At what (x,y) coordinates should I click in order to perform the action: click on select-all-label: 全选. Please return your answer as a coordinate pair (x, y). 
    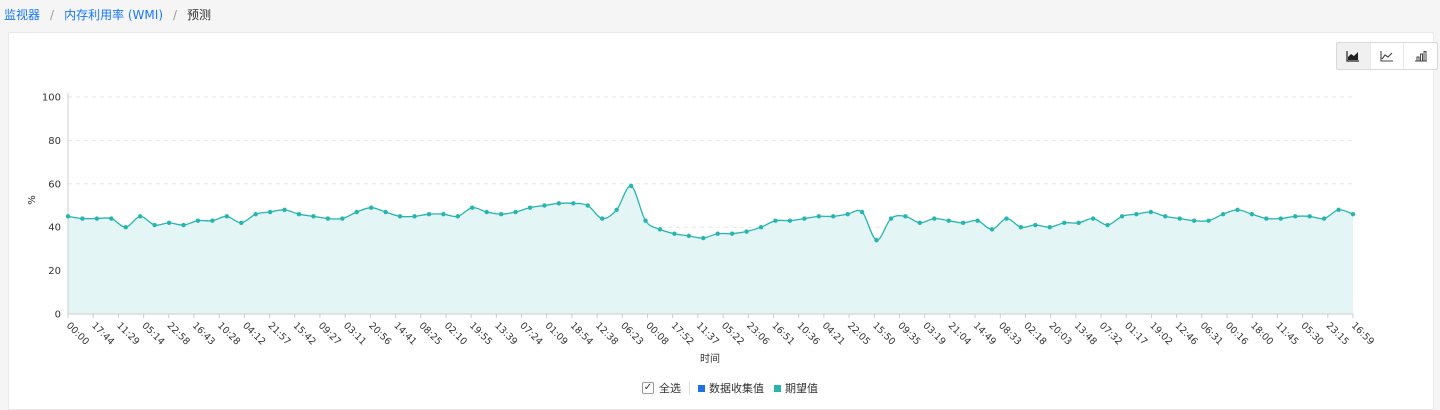
    Looking at the image, I should click on (670, 388).